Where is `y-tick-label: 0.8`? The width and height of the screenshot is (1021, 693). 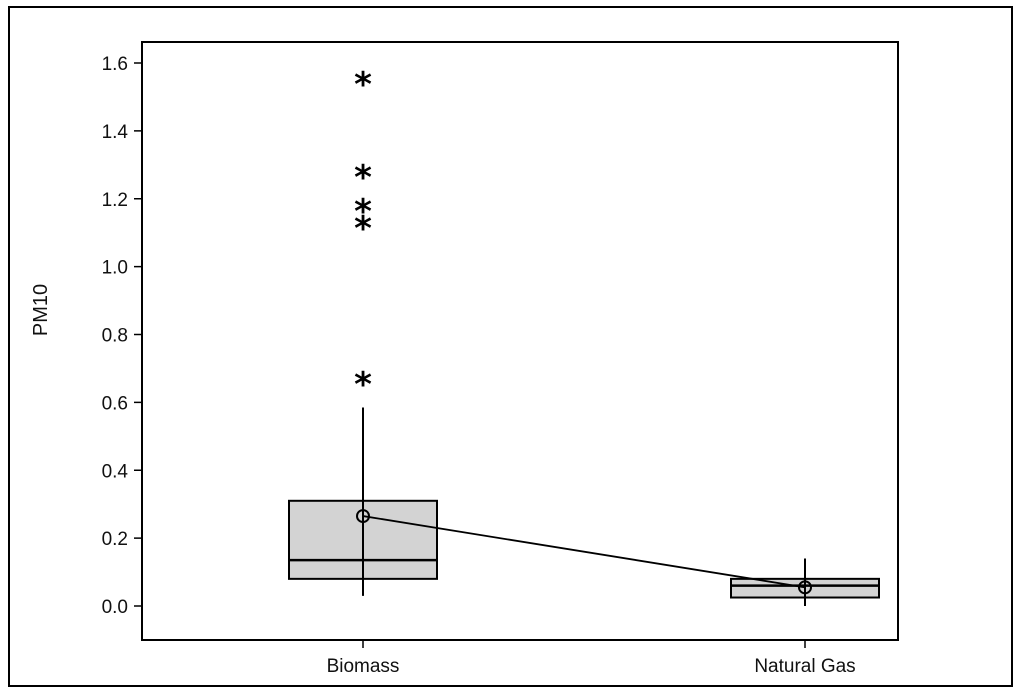
y-tick-label: 0.8 is located at coordinates (115, 336).